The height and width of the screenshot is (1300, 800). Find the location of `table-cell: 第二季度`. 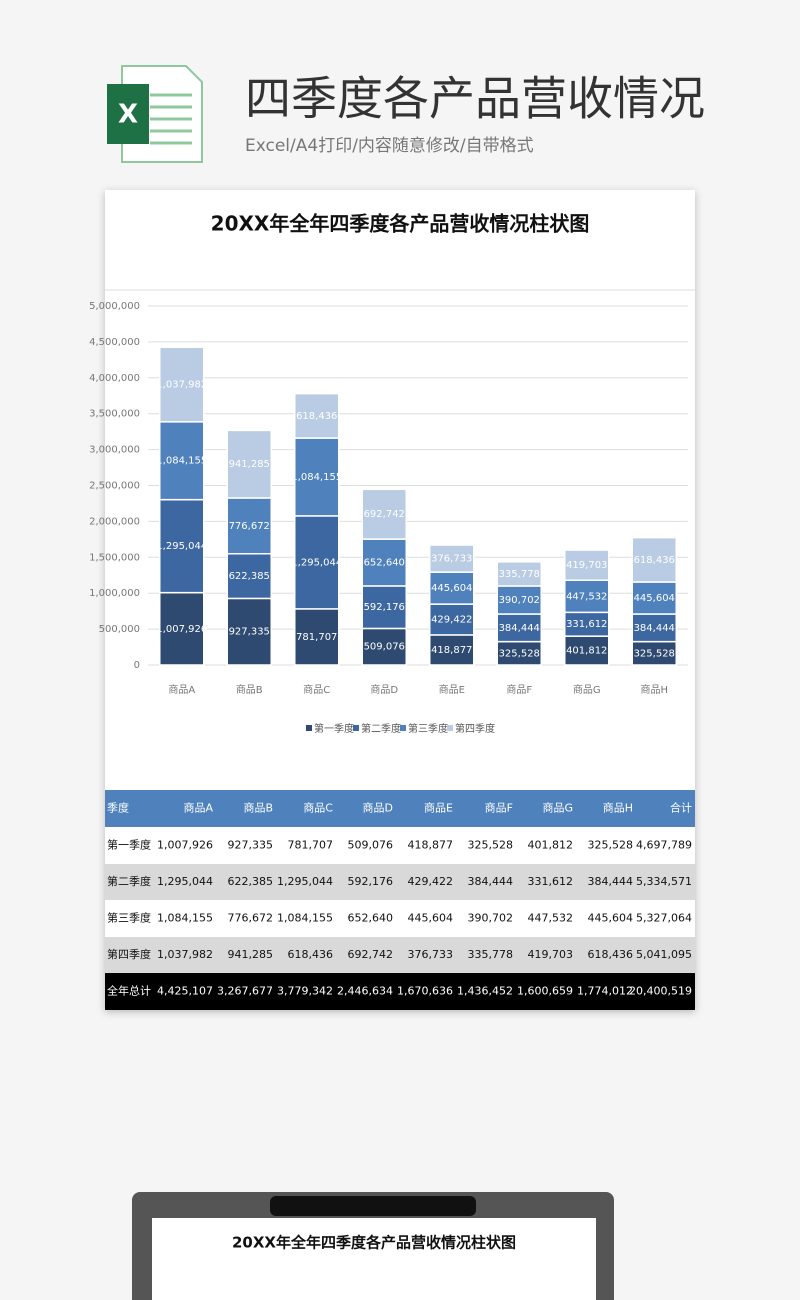

table-cell: 第二季度 is located at coordinates (129, 881).